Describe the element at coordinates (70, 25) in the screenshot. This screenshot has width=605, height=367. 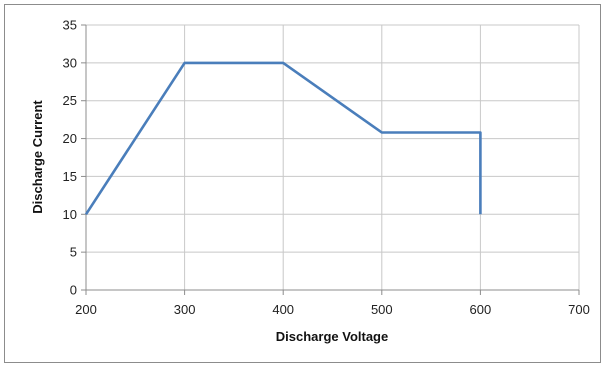
I see `y-tick-label: 35` at that location.